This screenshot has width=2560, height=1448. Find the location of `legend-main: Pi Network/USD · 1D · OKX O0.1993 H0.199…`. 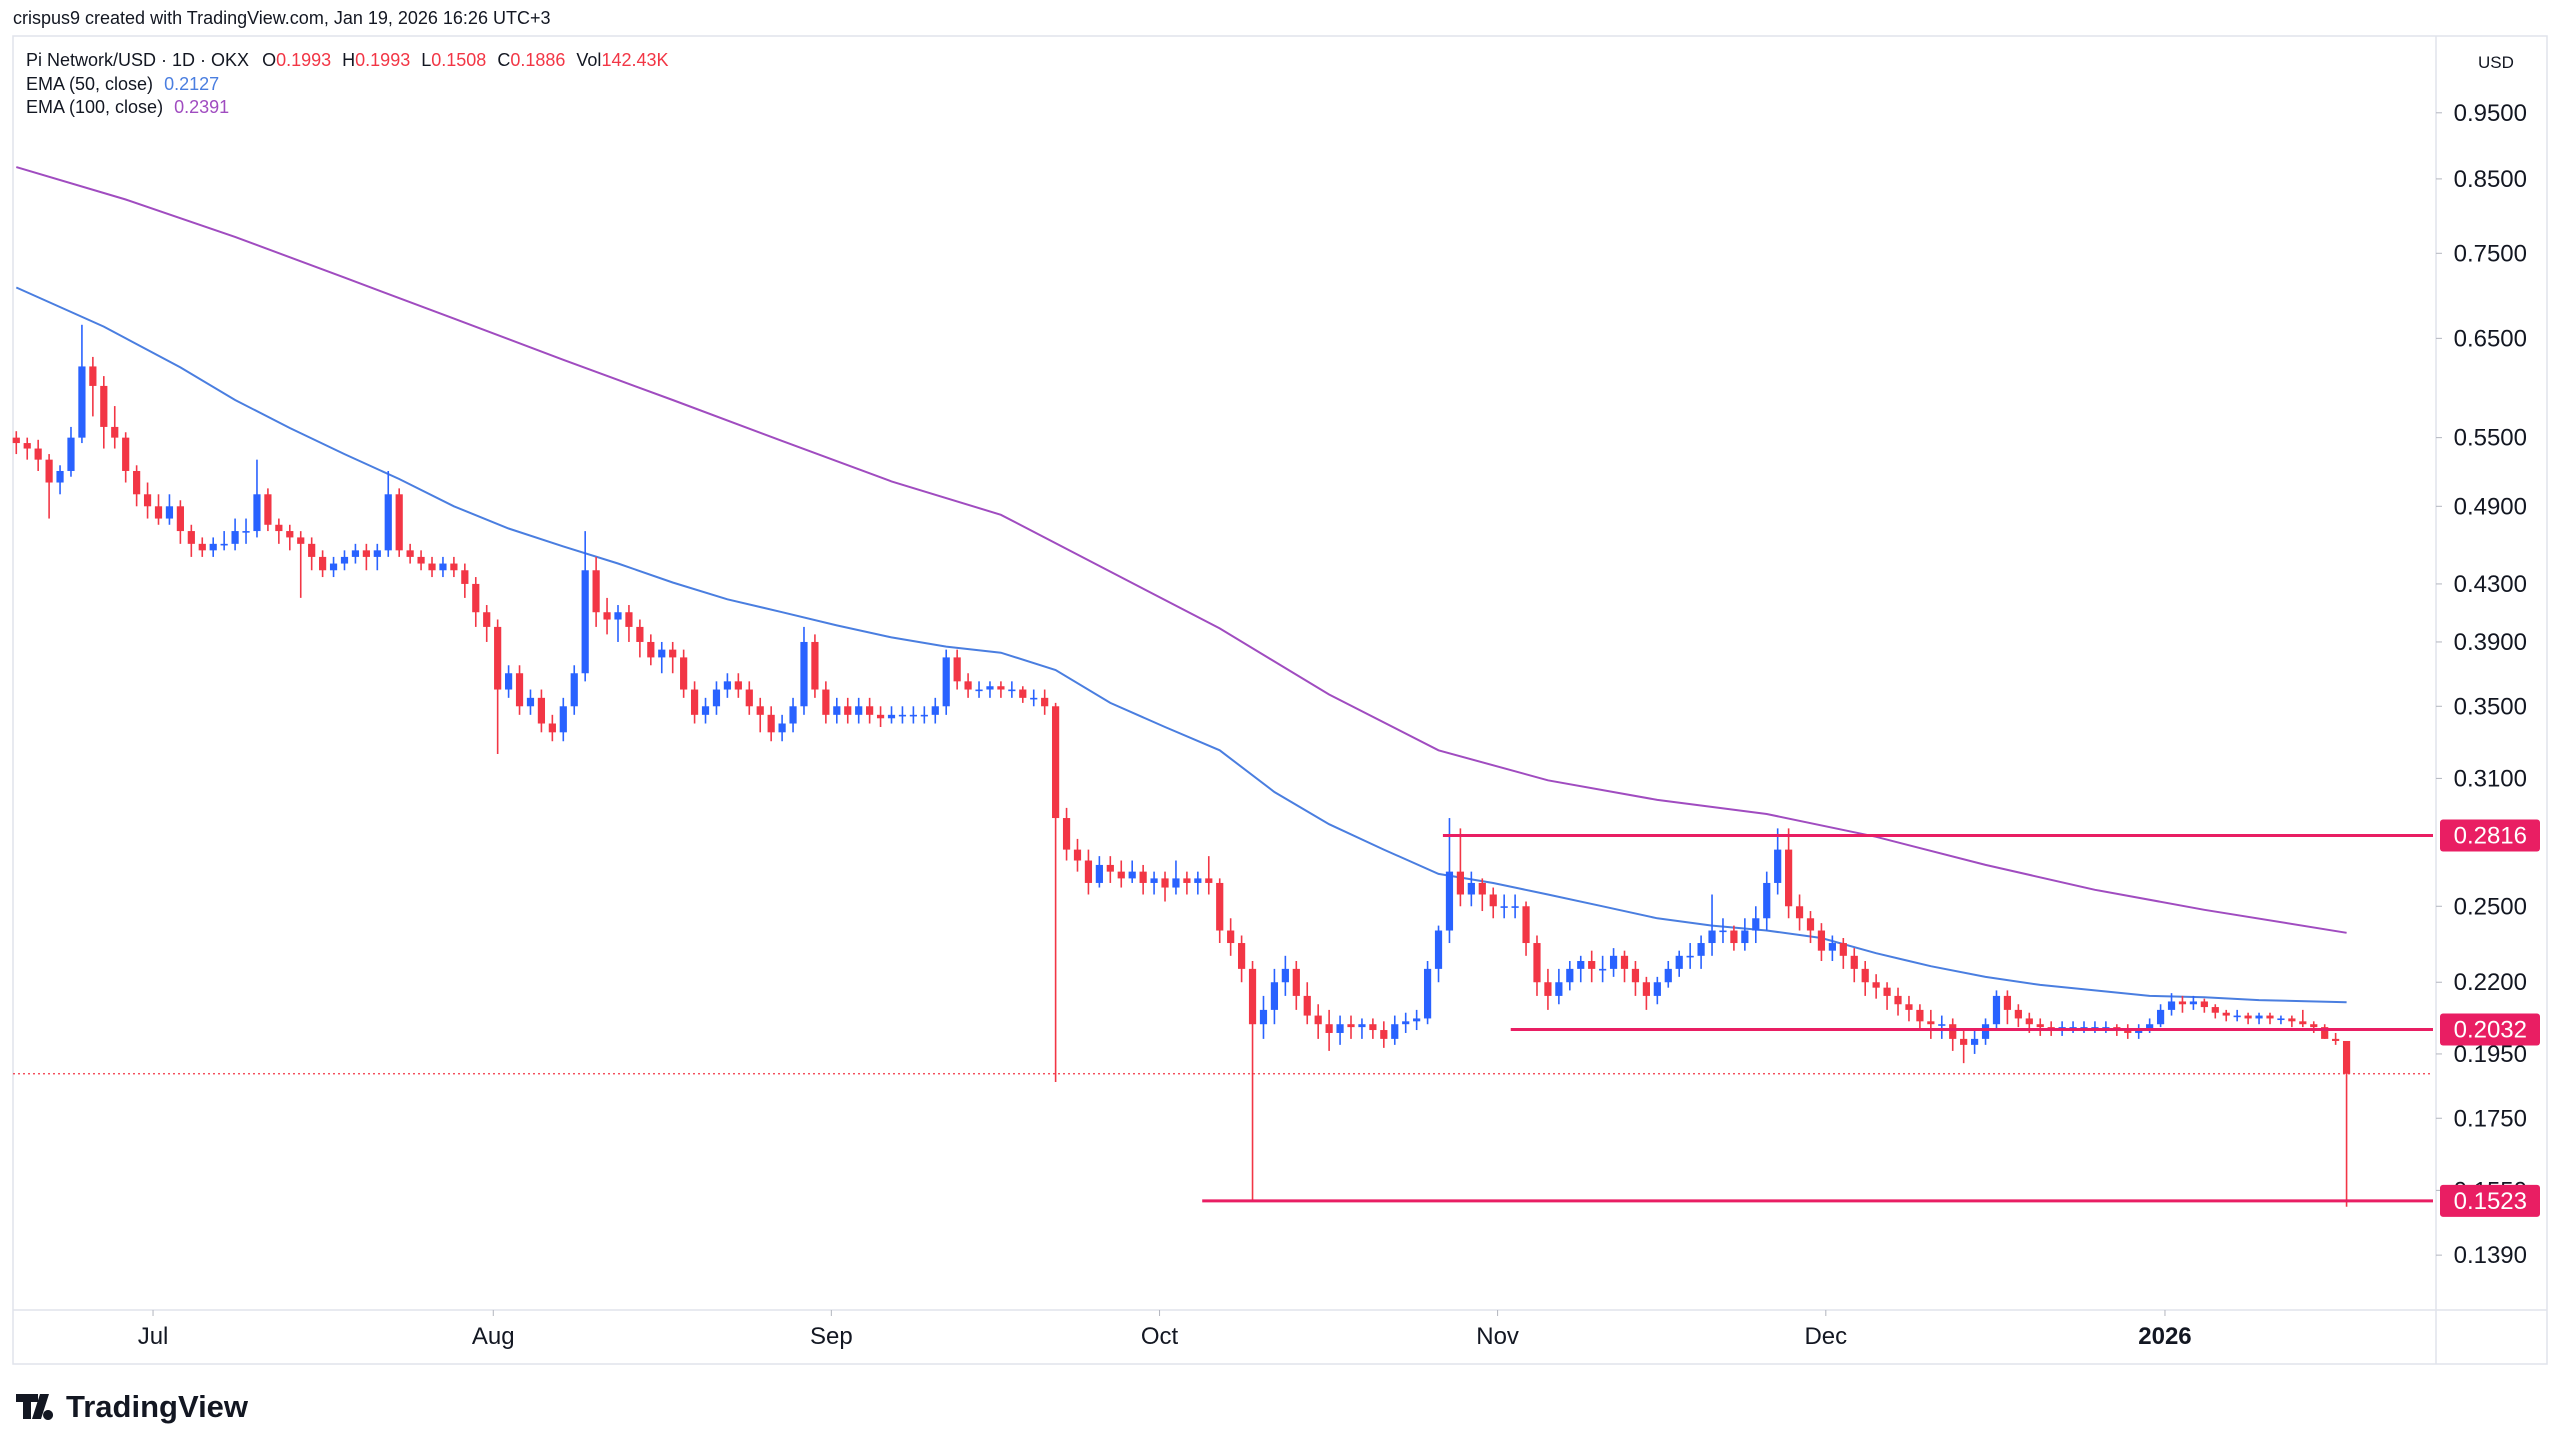

legend-main: Pi Network/USD · 1D · OKX O0.1993 H0.199… is located at coordinates (347, 60).